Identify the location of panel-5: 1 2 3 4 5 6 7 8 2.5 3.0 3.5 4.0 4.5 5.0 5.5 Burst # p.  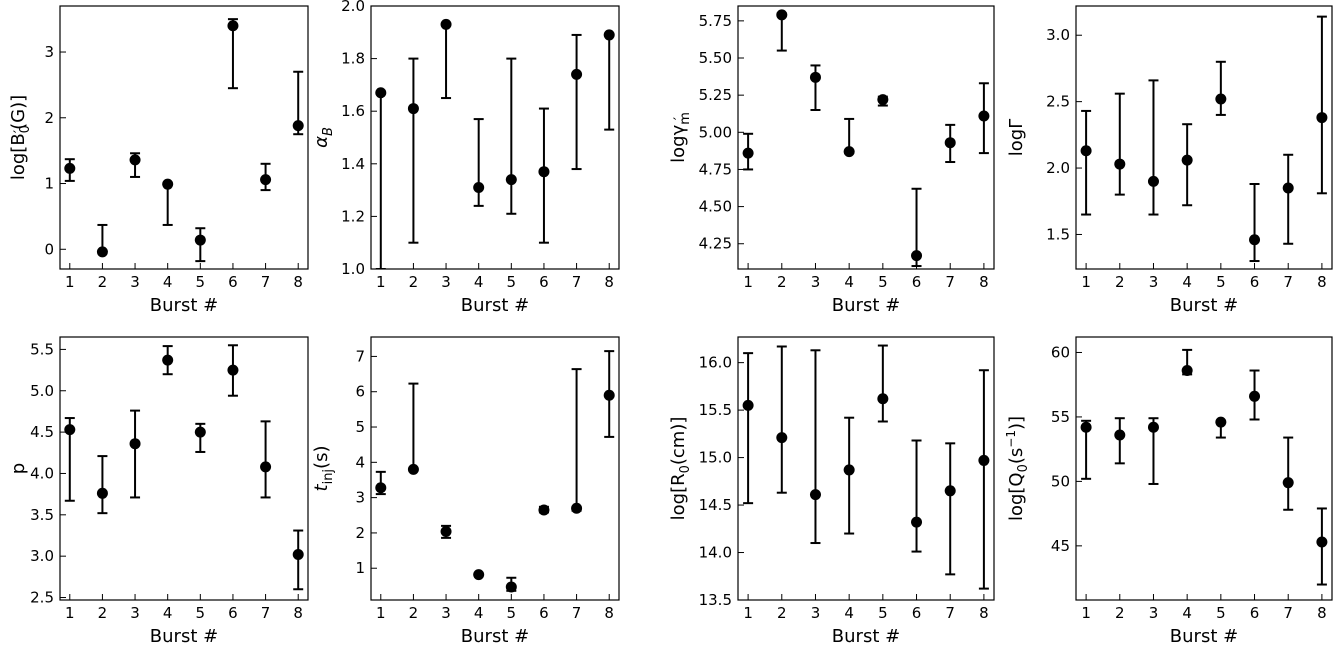
(158, 491).